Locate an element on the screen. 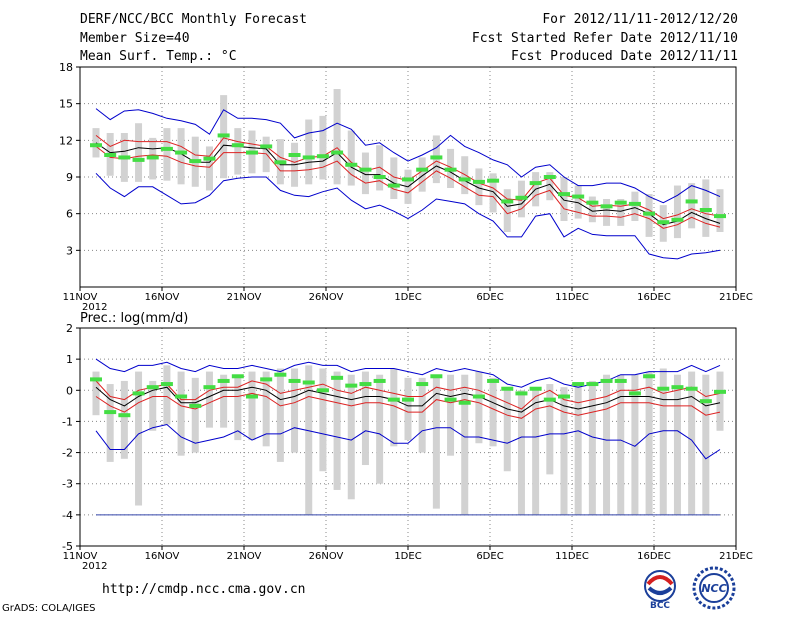  prec-ytick-label: -1 is located at coordinates (67, 421).